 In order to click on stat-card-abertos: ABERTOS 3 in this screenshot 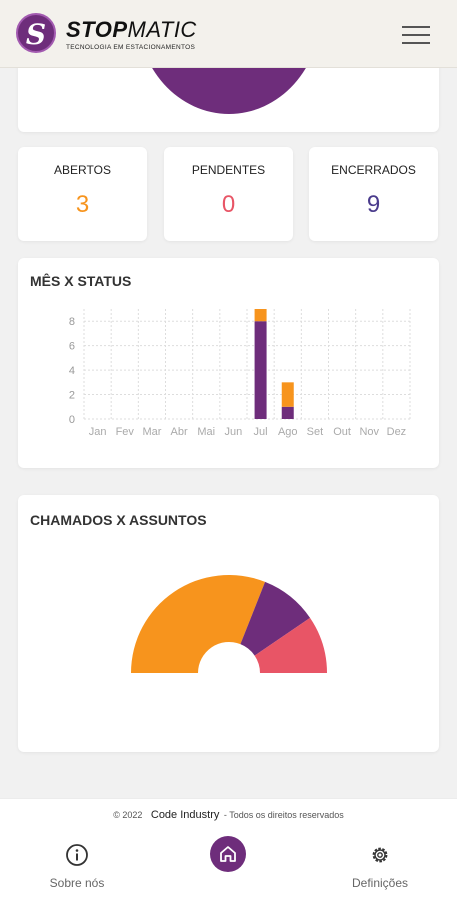, I will do `click(82, 194)`.